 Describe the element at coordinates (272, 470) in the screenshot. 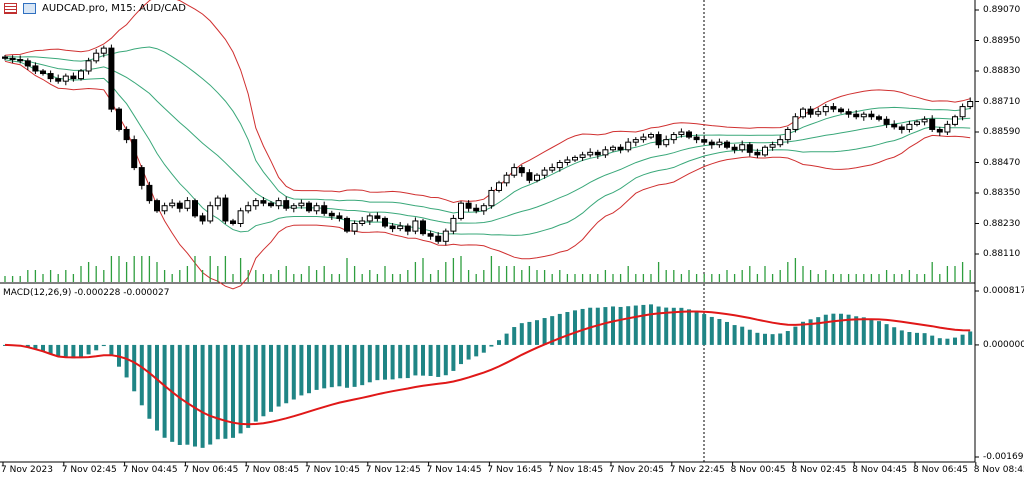

I see `time-axis-label: 7 Nov 08:45` at that location.